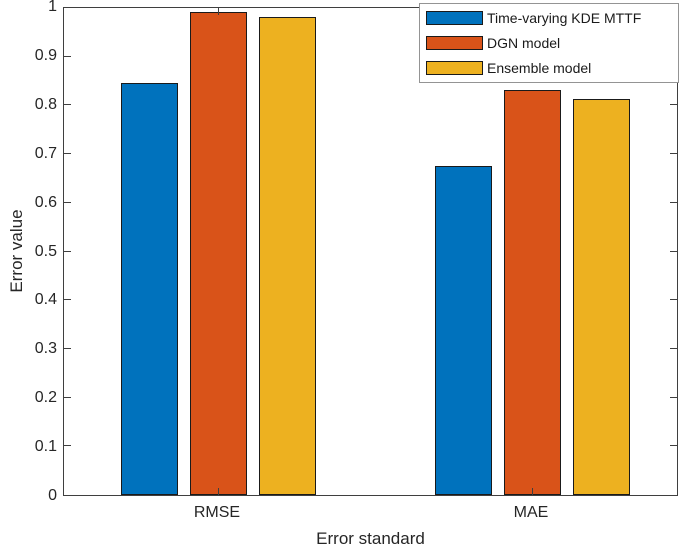 Image resolution: width=685 pixels, height=555 pixels. What do you see at coordinates (67, 348) in the screenshot?
I see `y-tick-mark-left-0.3` at bounding box center [67, 348].